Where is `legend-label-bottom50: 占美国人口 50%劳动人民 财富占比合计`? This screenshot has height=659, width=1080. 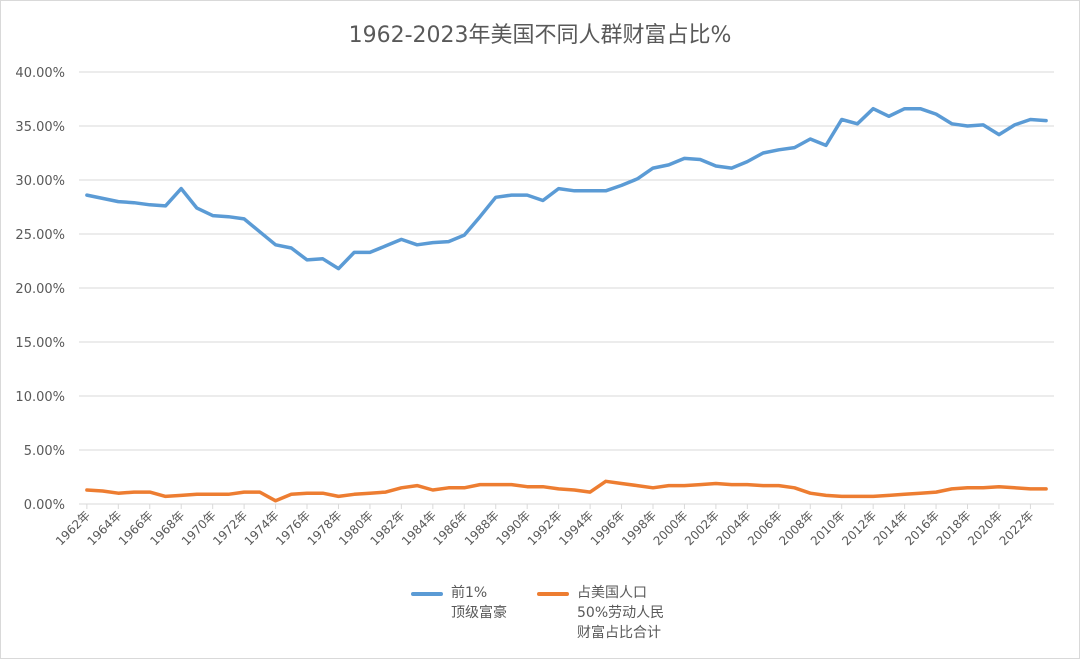
legend-label-bottom50: 占美国人口 50%劳动人民 财富占比合计 is located at coordinates (620, 613).